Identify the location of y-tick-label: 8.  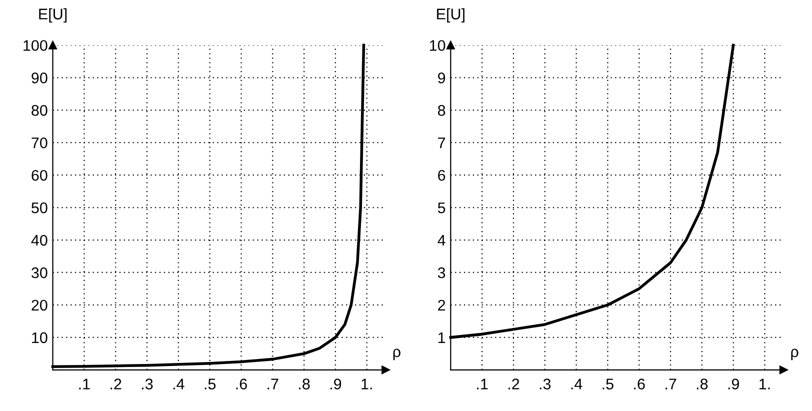
(442, 110).